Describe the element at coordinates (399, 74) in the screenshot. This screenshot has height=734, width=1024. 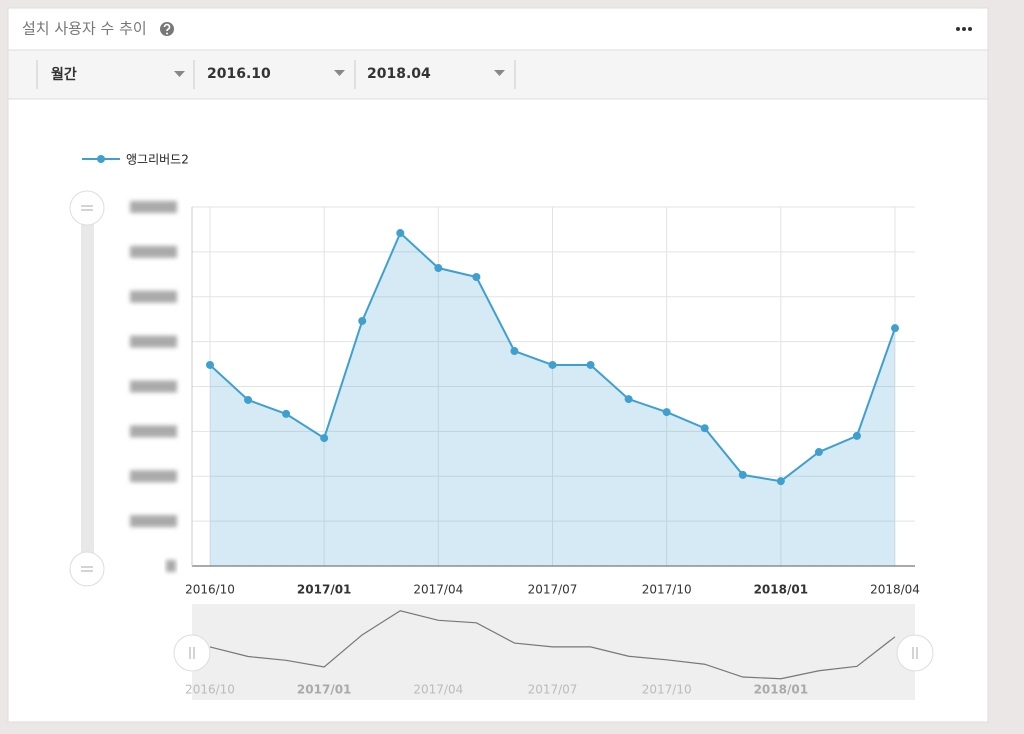
I see `dropdown-label: 2018.04` at that location.